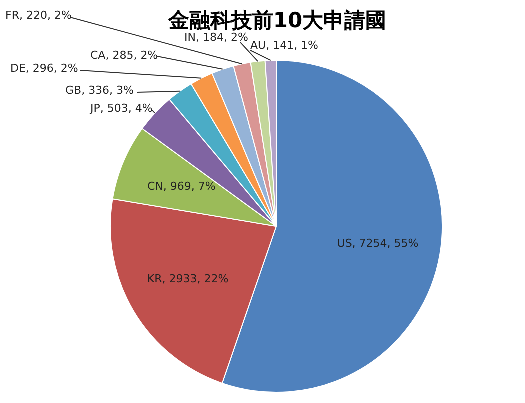 The height and width of the screenshot is (403, 525). Describe the element at coordinates (181, 187) in the screenshot. I see `slice-label: CN, 969, 7%` at that location.